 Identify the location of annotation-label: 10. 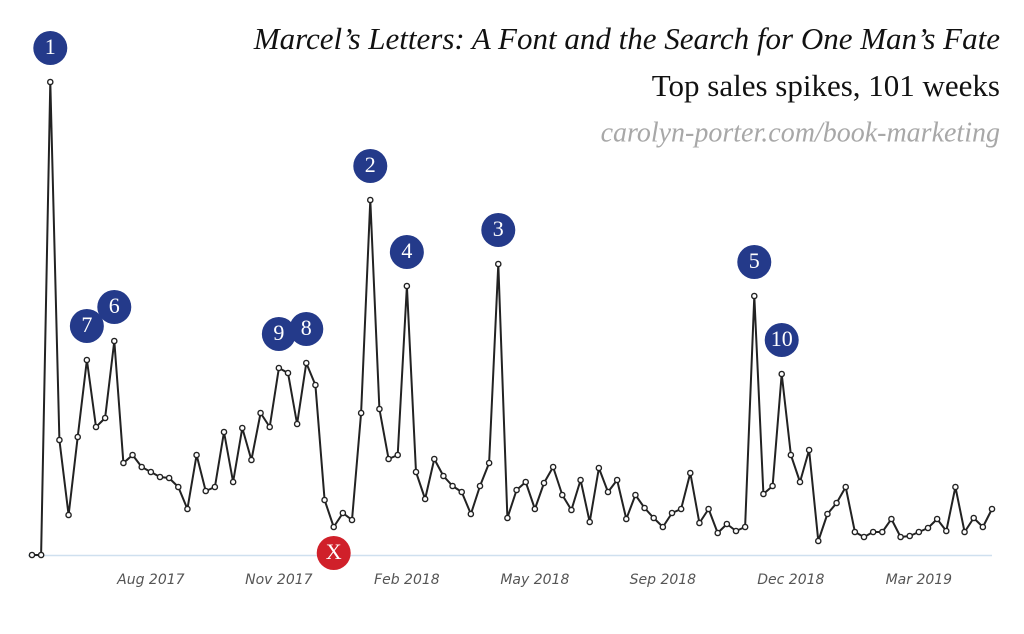
(782, 338).